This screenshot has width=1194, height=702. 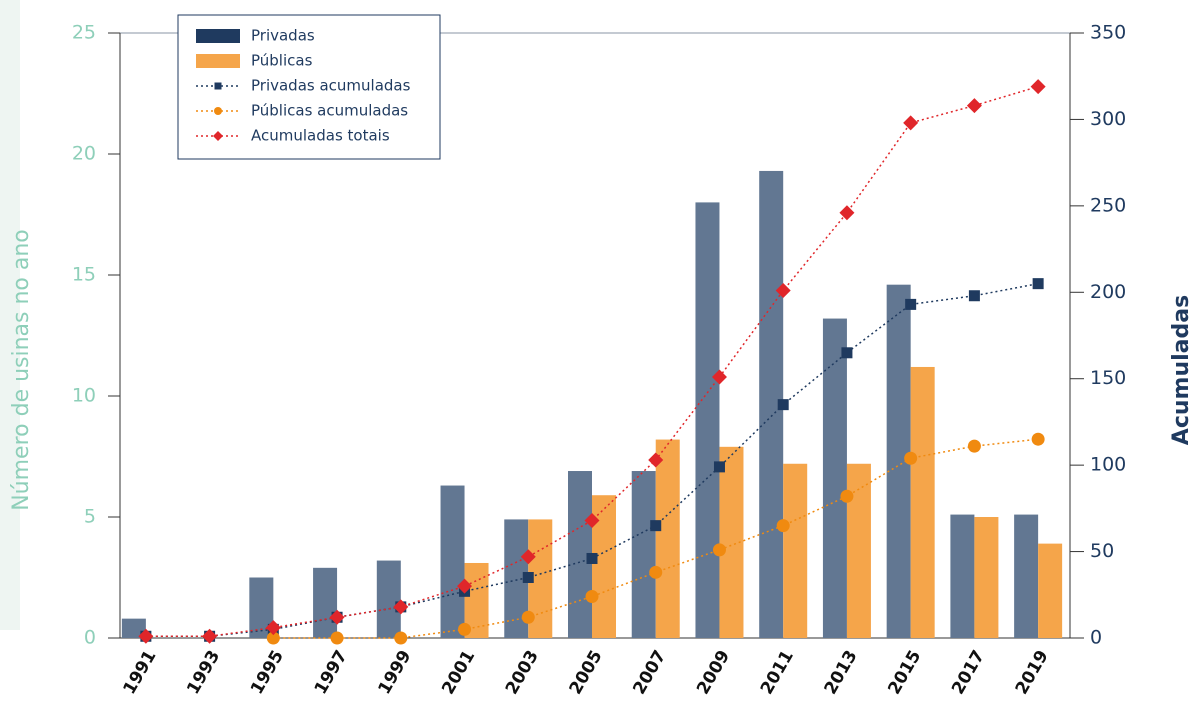 I want to click on side-decoration, so click(x=10, y=315).